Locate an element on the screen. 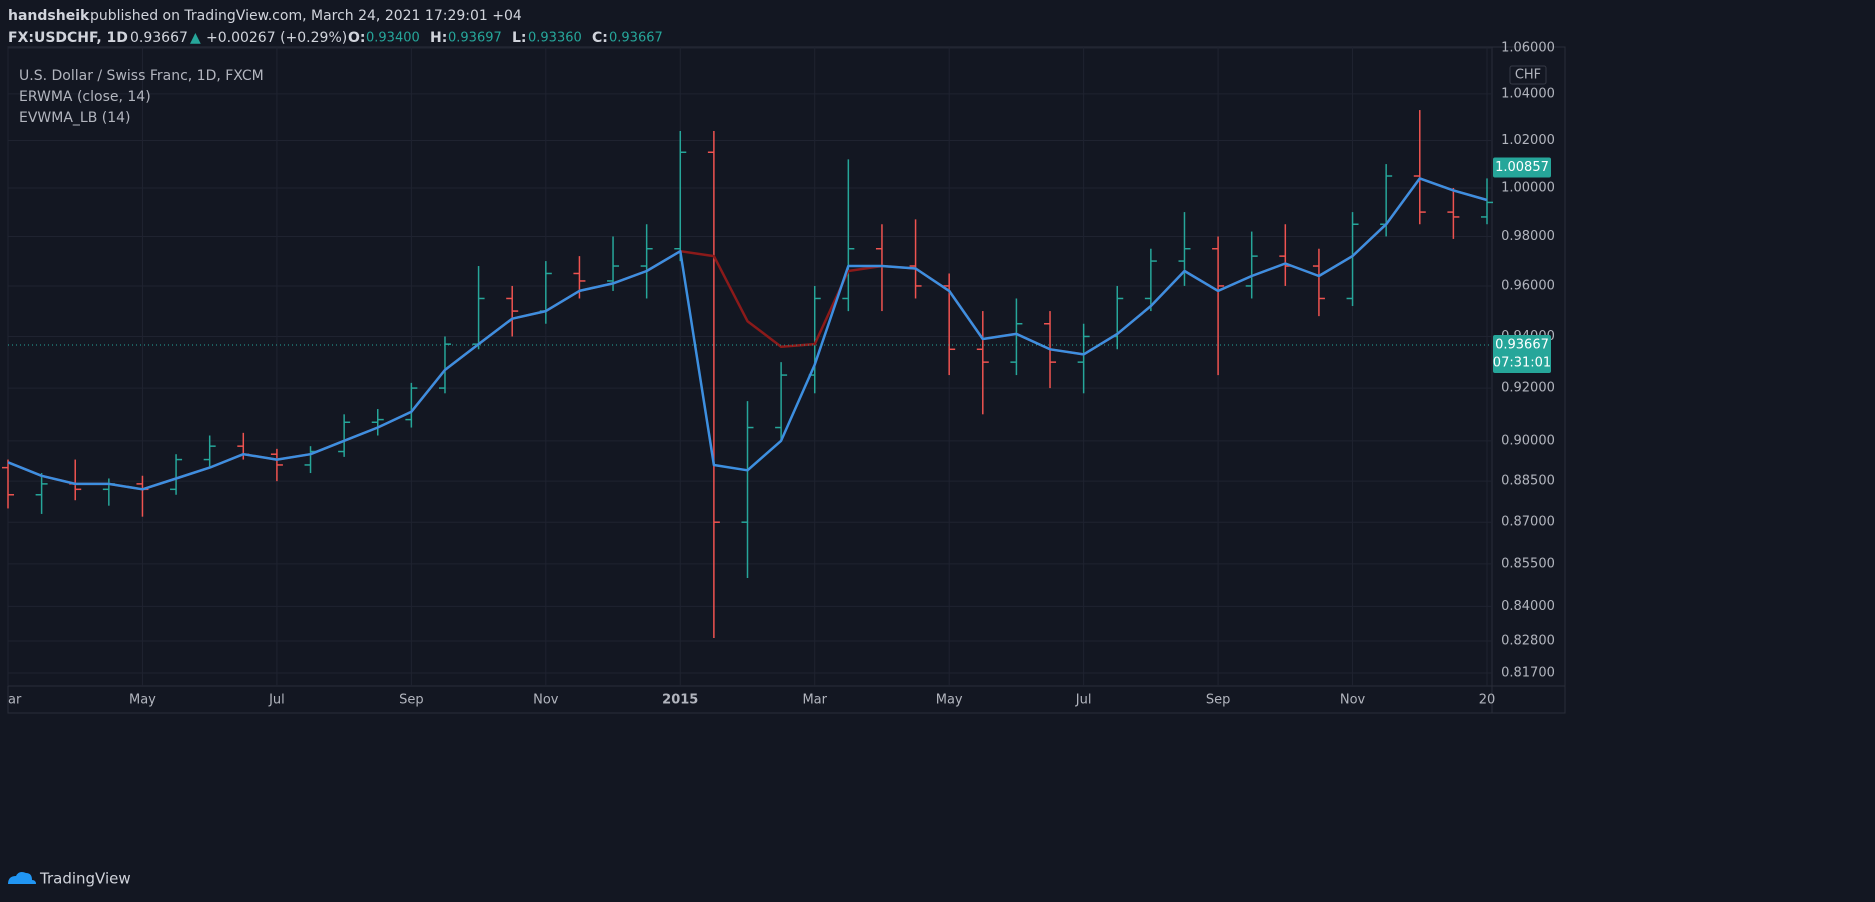 This screenshot has width=1875, height=902. y-tick-label: 1.02000 is located at coordinates (1528, 140).